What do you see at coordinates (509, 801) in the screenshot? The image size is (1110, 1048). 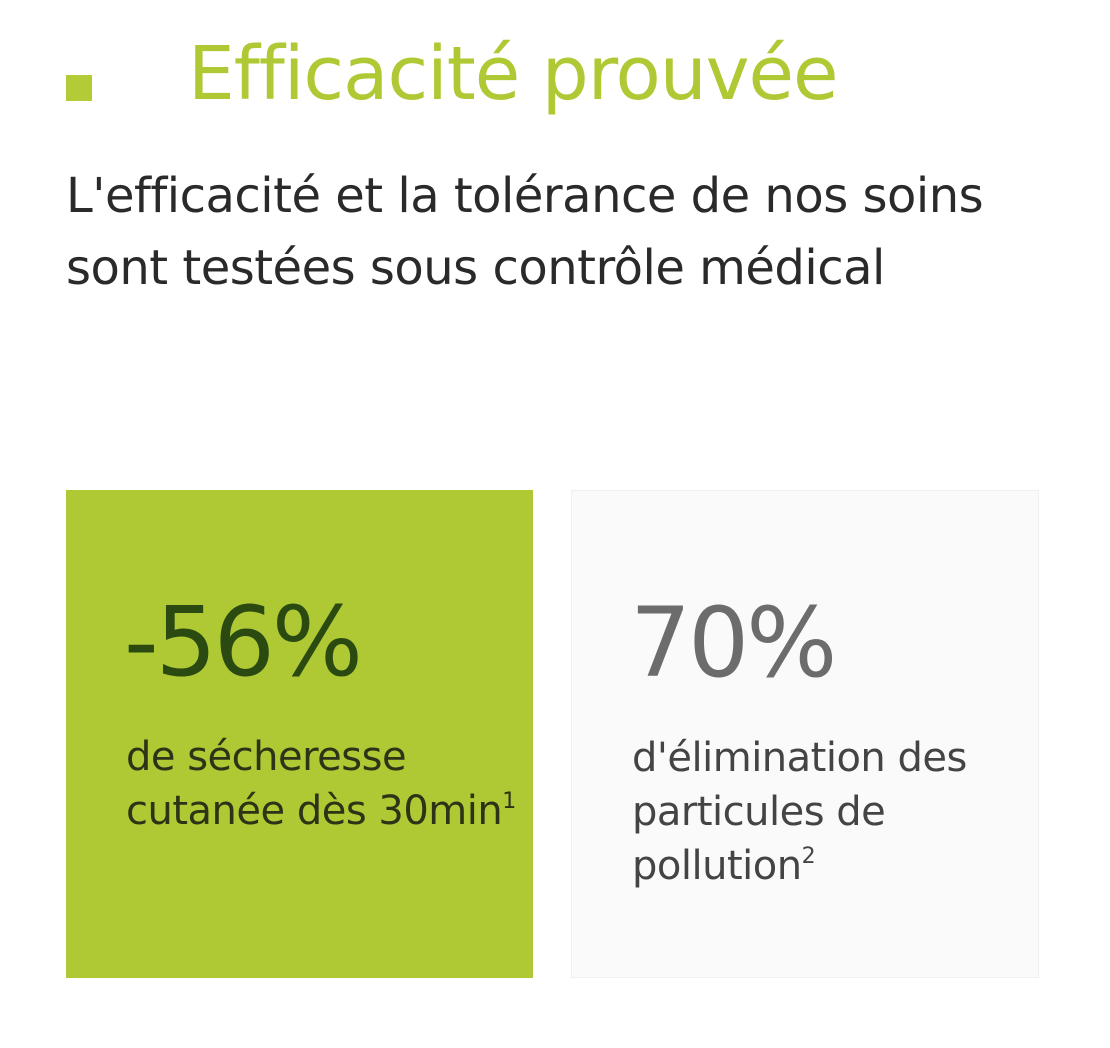 I see `footnote-marker: 1` at bounding box center [509, 801].